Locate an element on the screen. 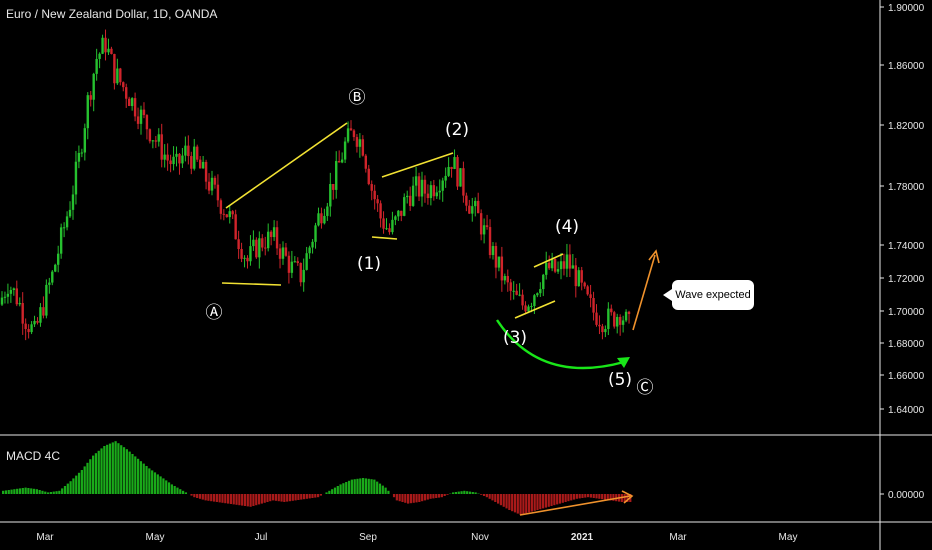  callout-text: Wave expected is located at coordinates (713, 295).